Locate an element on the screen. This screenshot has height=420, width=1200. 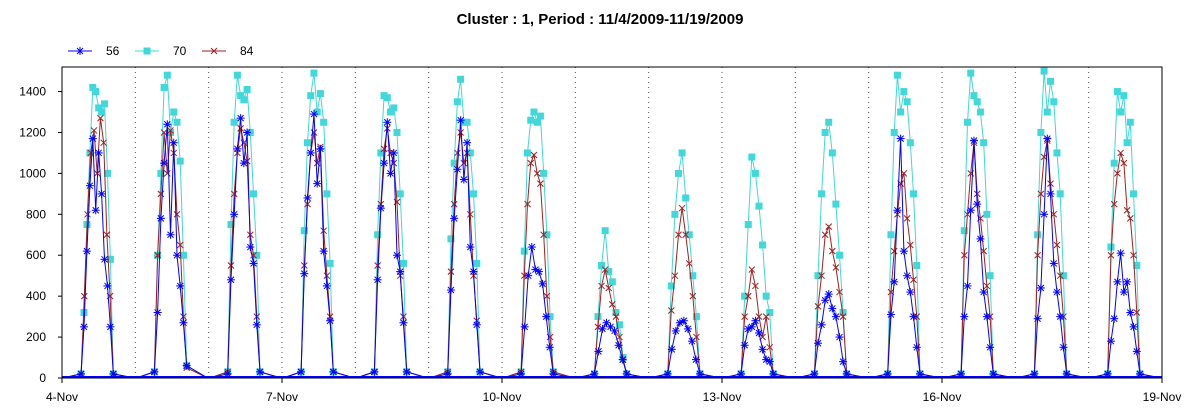
y-tick-label: 600 is located at coordinates (36, 255).